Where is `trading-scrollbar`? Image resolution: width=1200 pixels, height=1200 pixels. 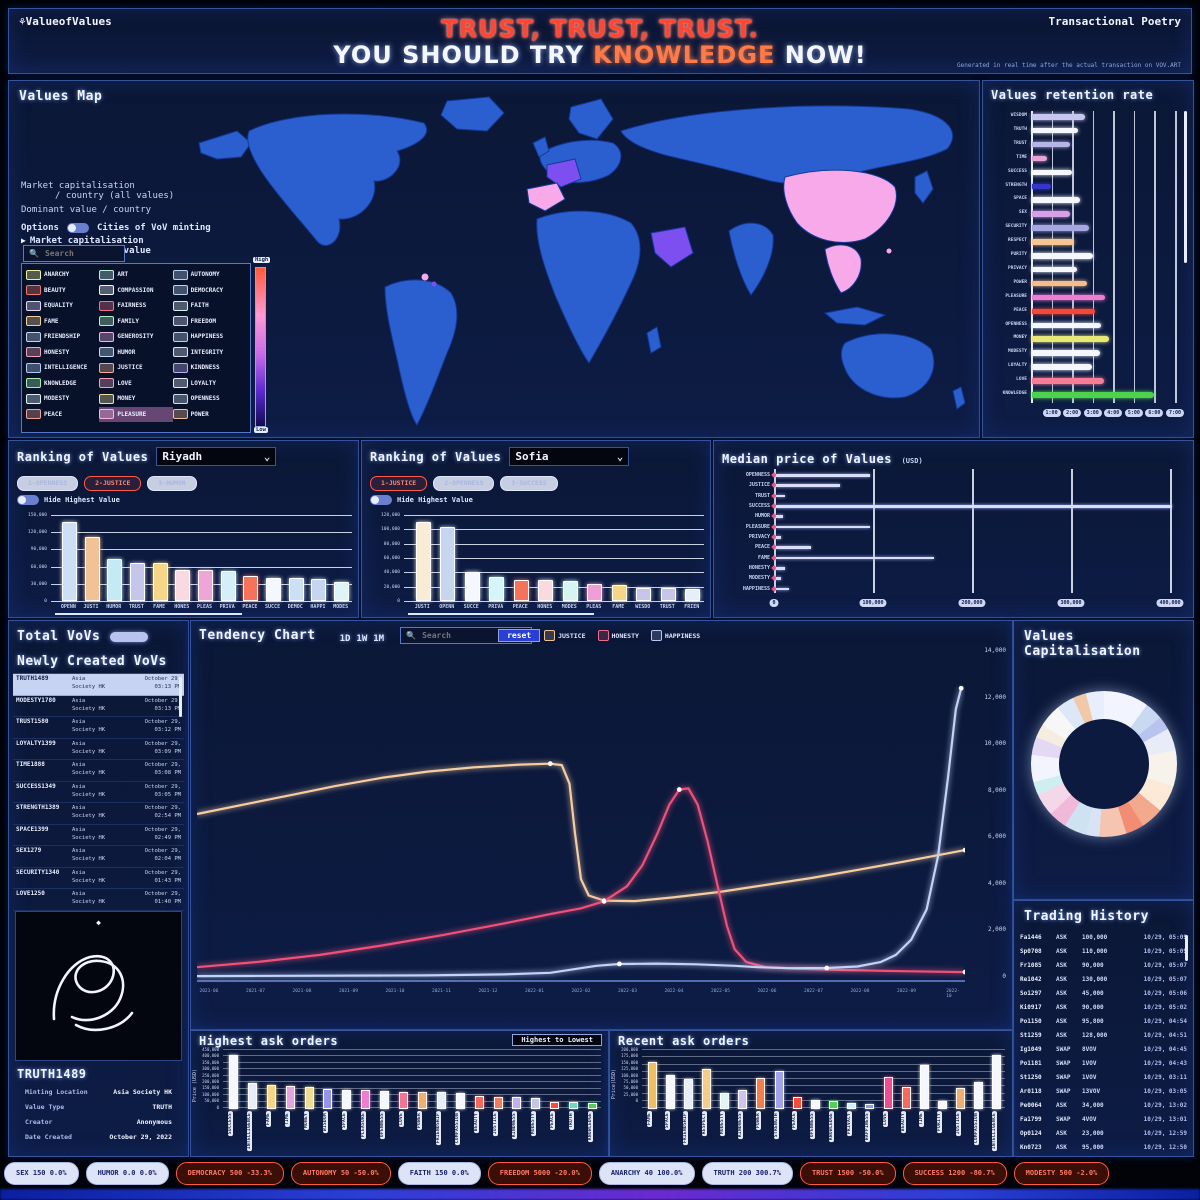 trading-scrollbar is located at coordinates (1186, 948).